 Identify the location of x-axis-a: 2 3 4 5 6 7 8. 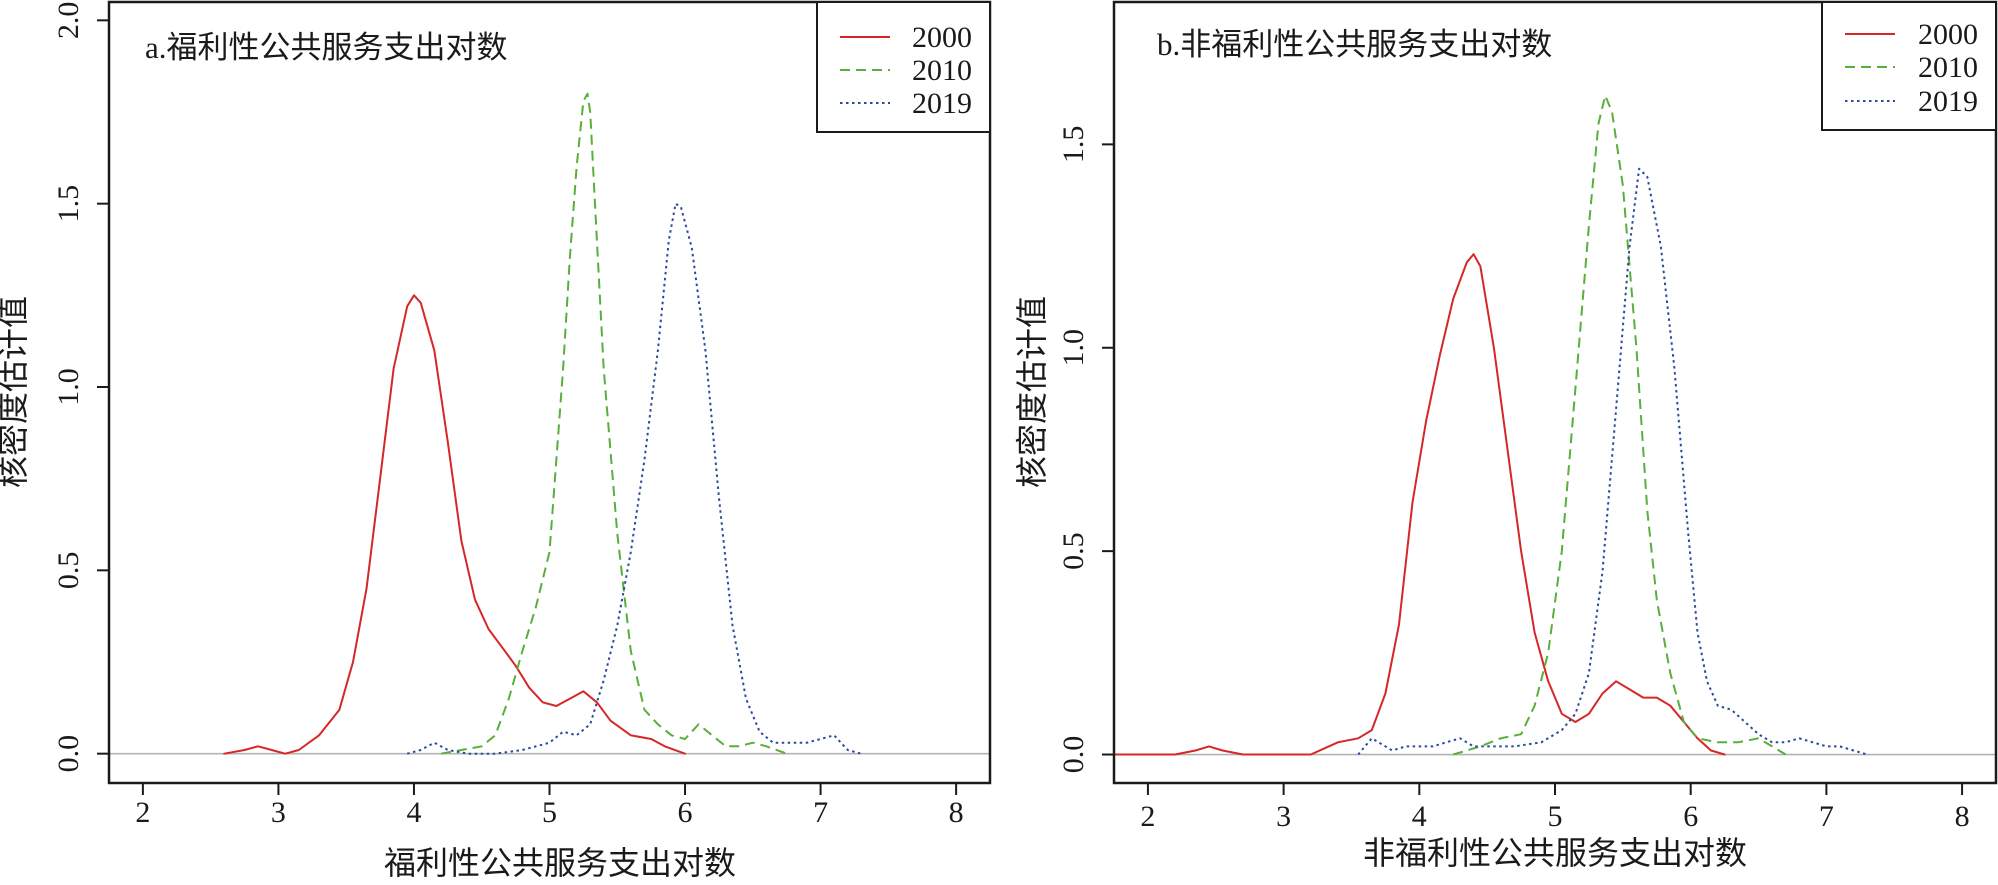
(549, 806).